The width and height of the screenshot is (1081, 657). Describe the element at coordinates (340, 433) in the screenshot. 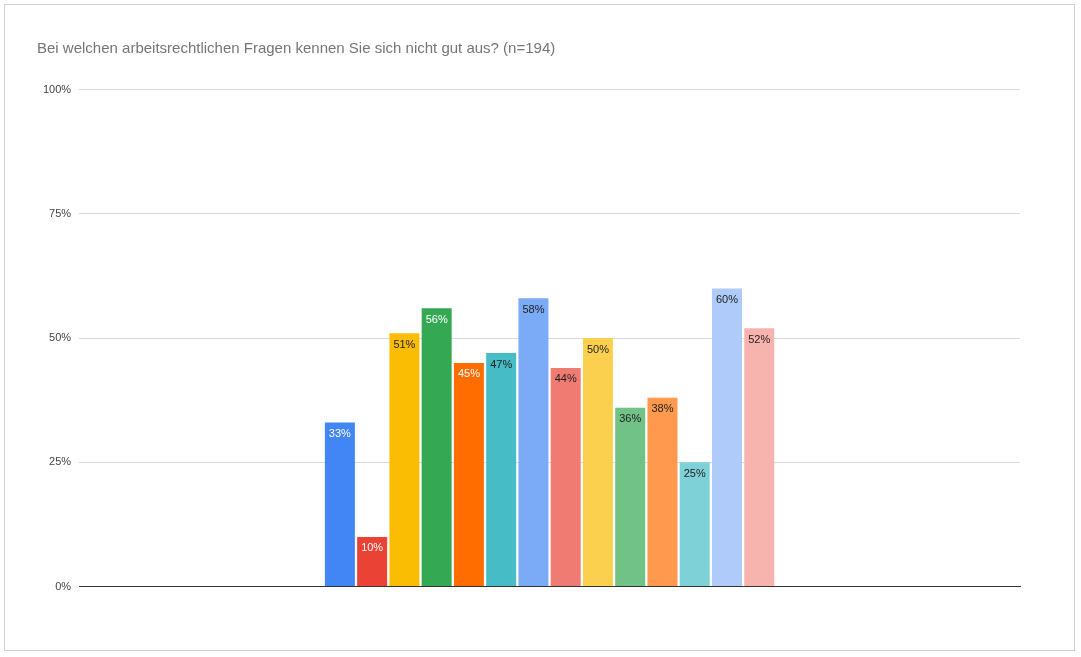

I see `data-label: 33%` at that location.